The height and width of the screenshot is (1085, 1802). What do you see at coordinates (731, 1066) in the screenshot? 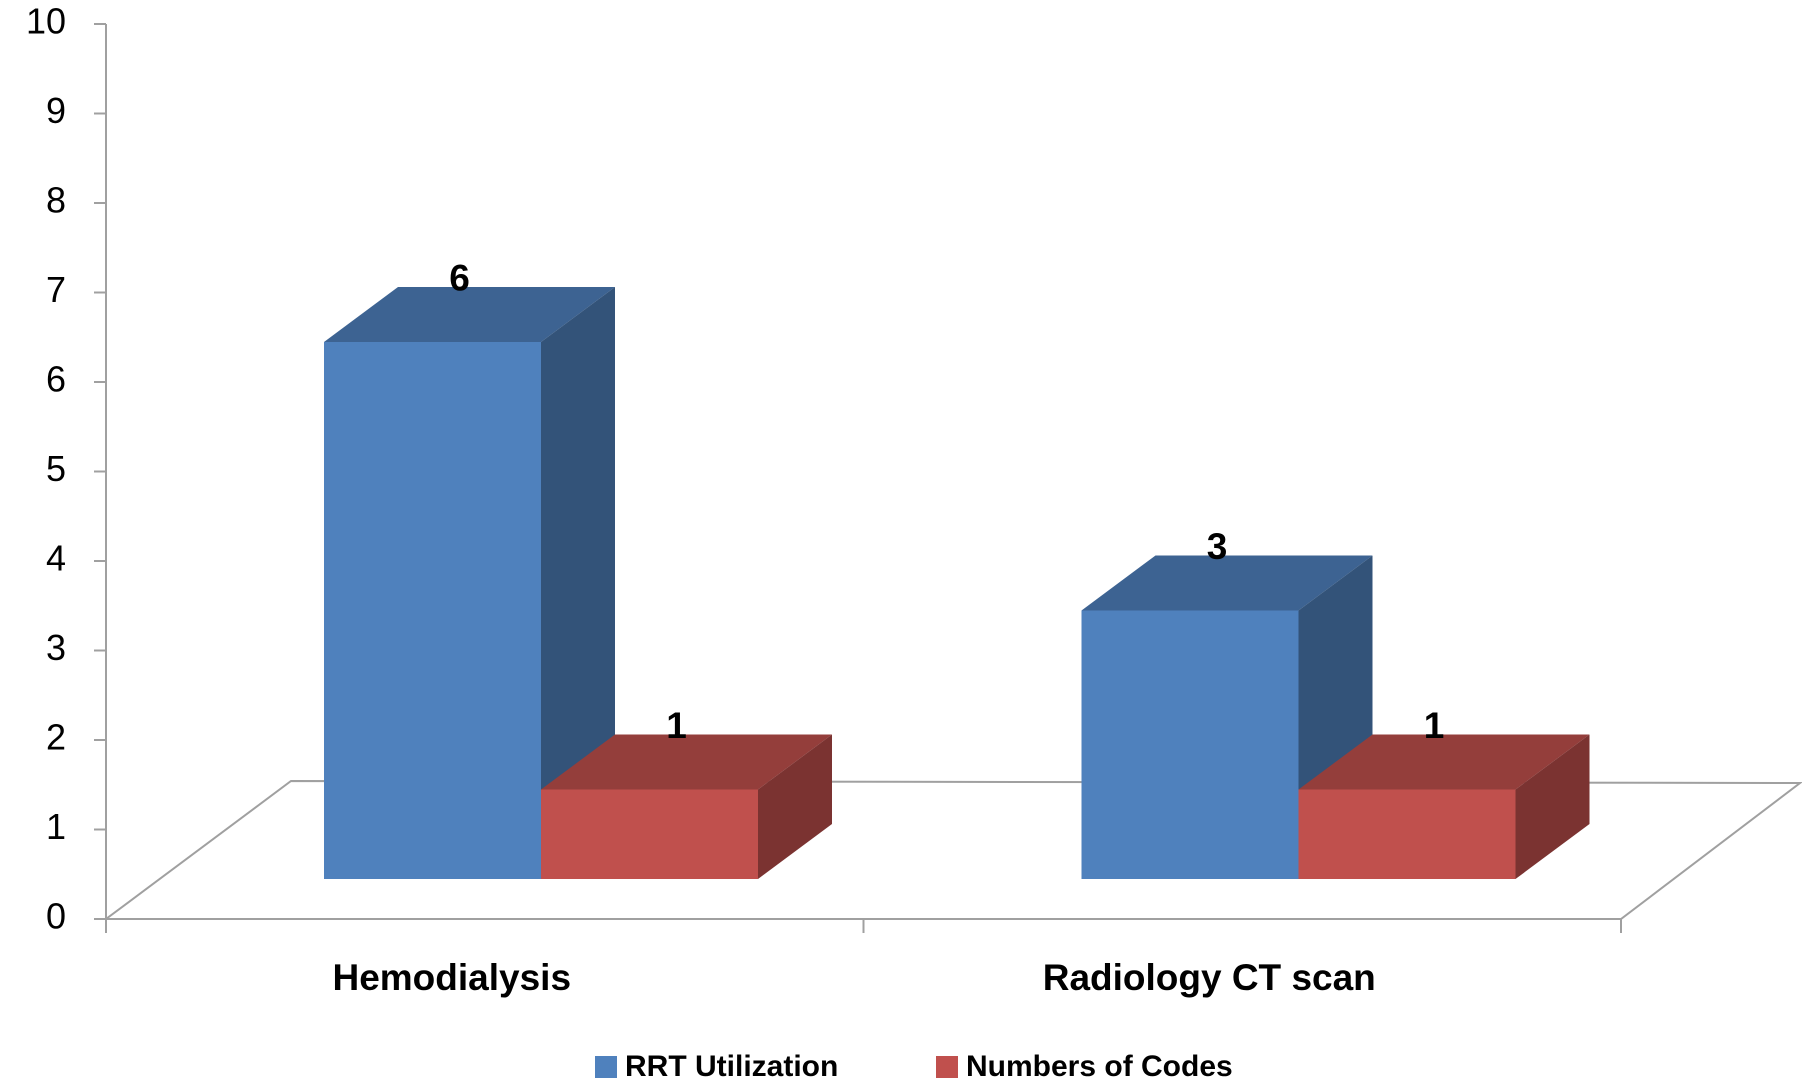
I see `legend-label: RRT Utilization` at bounding box center [731, 1066].